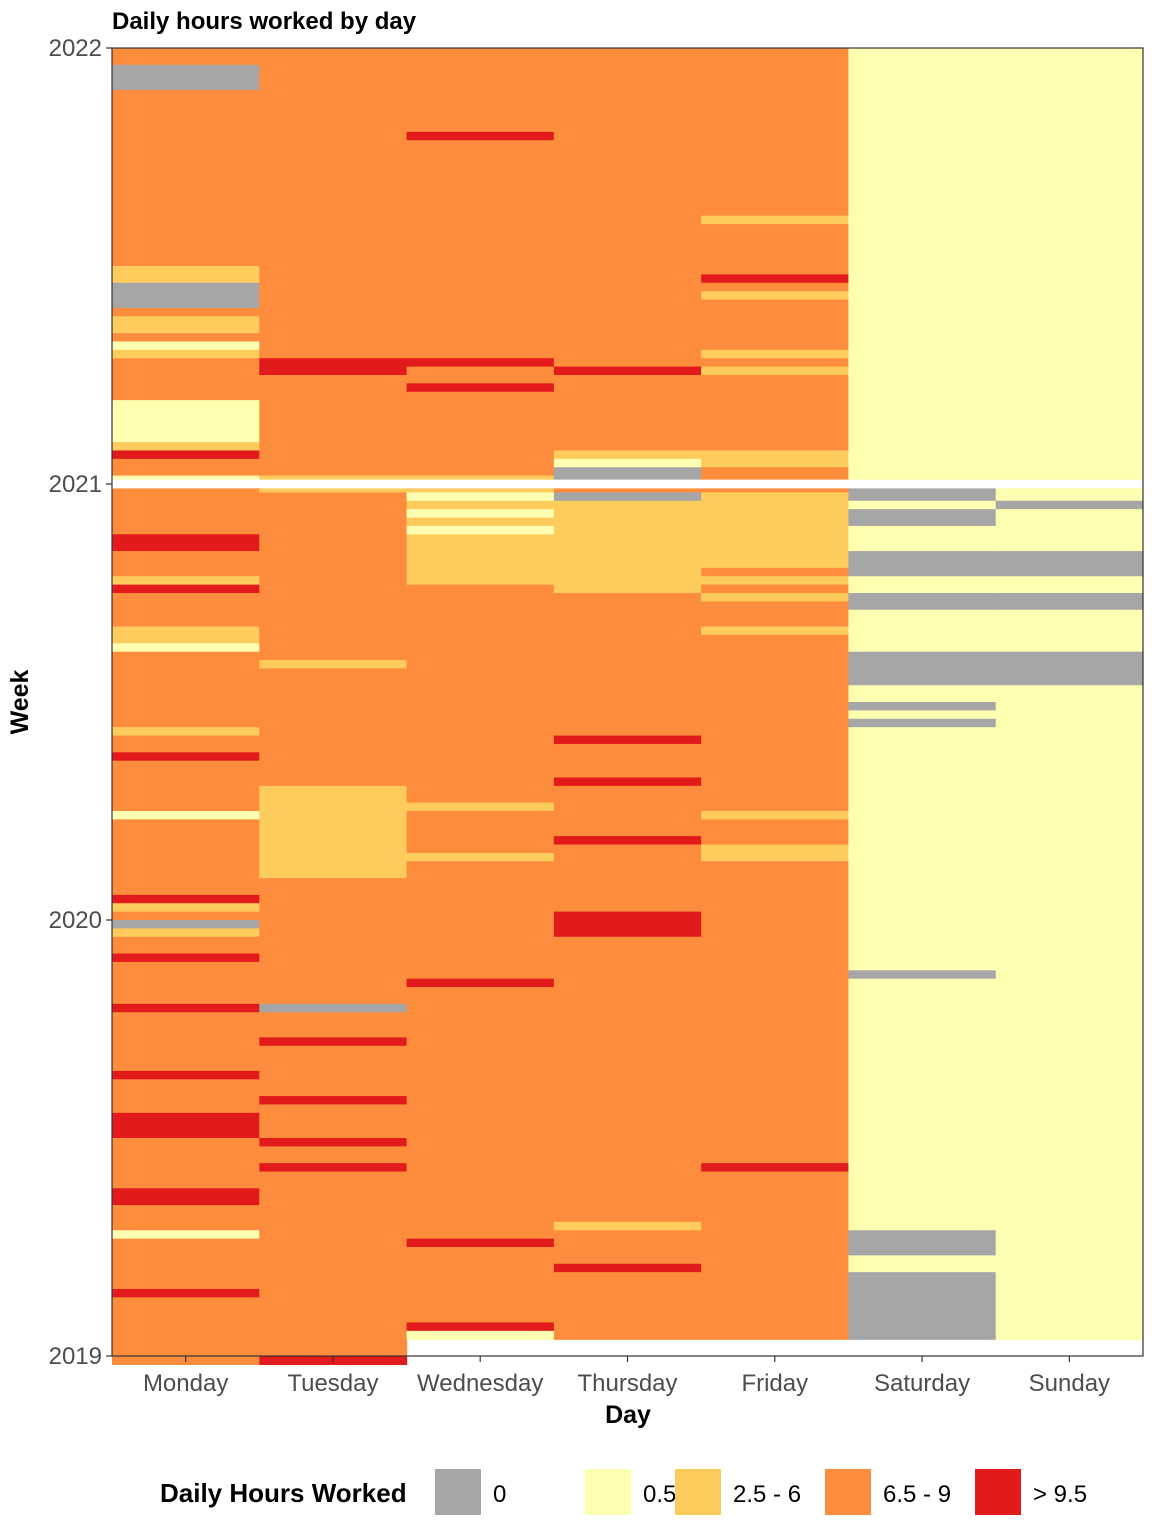 This screenshot has height=1536, width=1152. Describe the element at coordinates (75, 1356) in the screenshot. I see `y-tick-label: 2019` at that location.